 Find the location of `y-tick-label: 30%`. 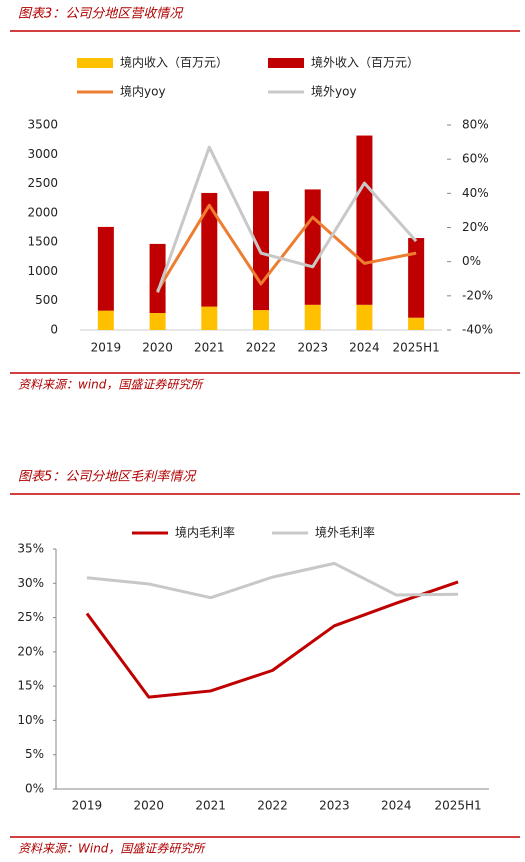

y-tick-label: 30% is located at coordinates (30, 583).